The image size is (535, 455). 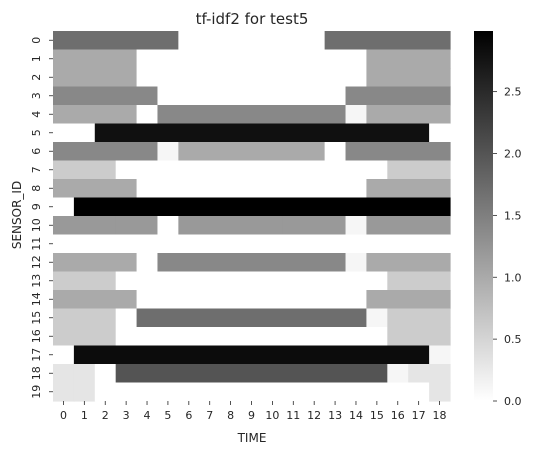 I want to click on colorbar-tick-label: 2.0, so click(x=513, y=154).